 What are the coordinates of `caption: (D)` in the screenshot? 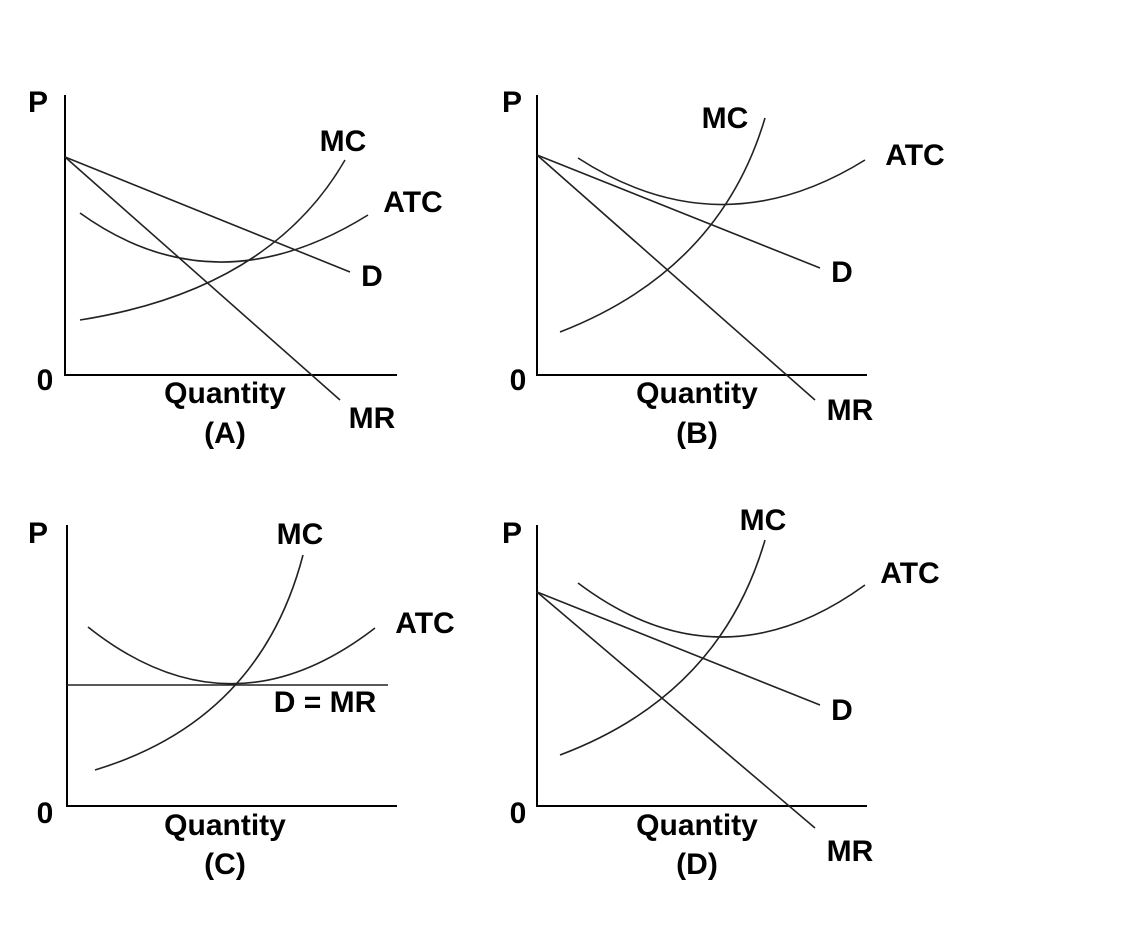 It's located at (697, 864).